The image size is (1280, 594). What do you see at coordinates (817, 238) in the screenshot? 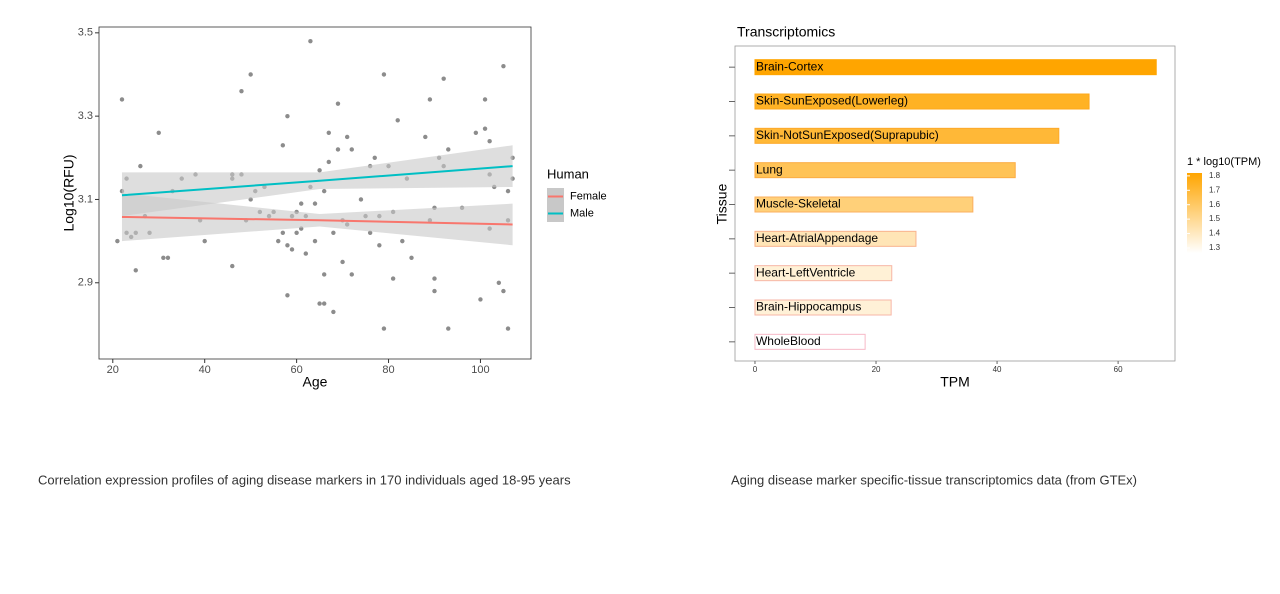
I see `bar-label: Heart-AtrialAppendage` at bounding box center [817, 238].